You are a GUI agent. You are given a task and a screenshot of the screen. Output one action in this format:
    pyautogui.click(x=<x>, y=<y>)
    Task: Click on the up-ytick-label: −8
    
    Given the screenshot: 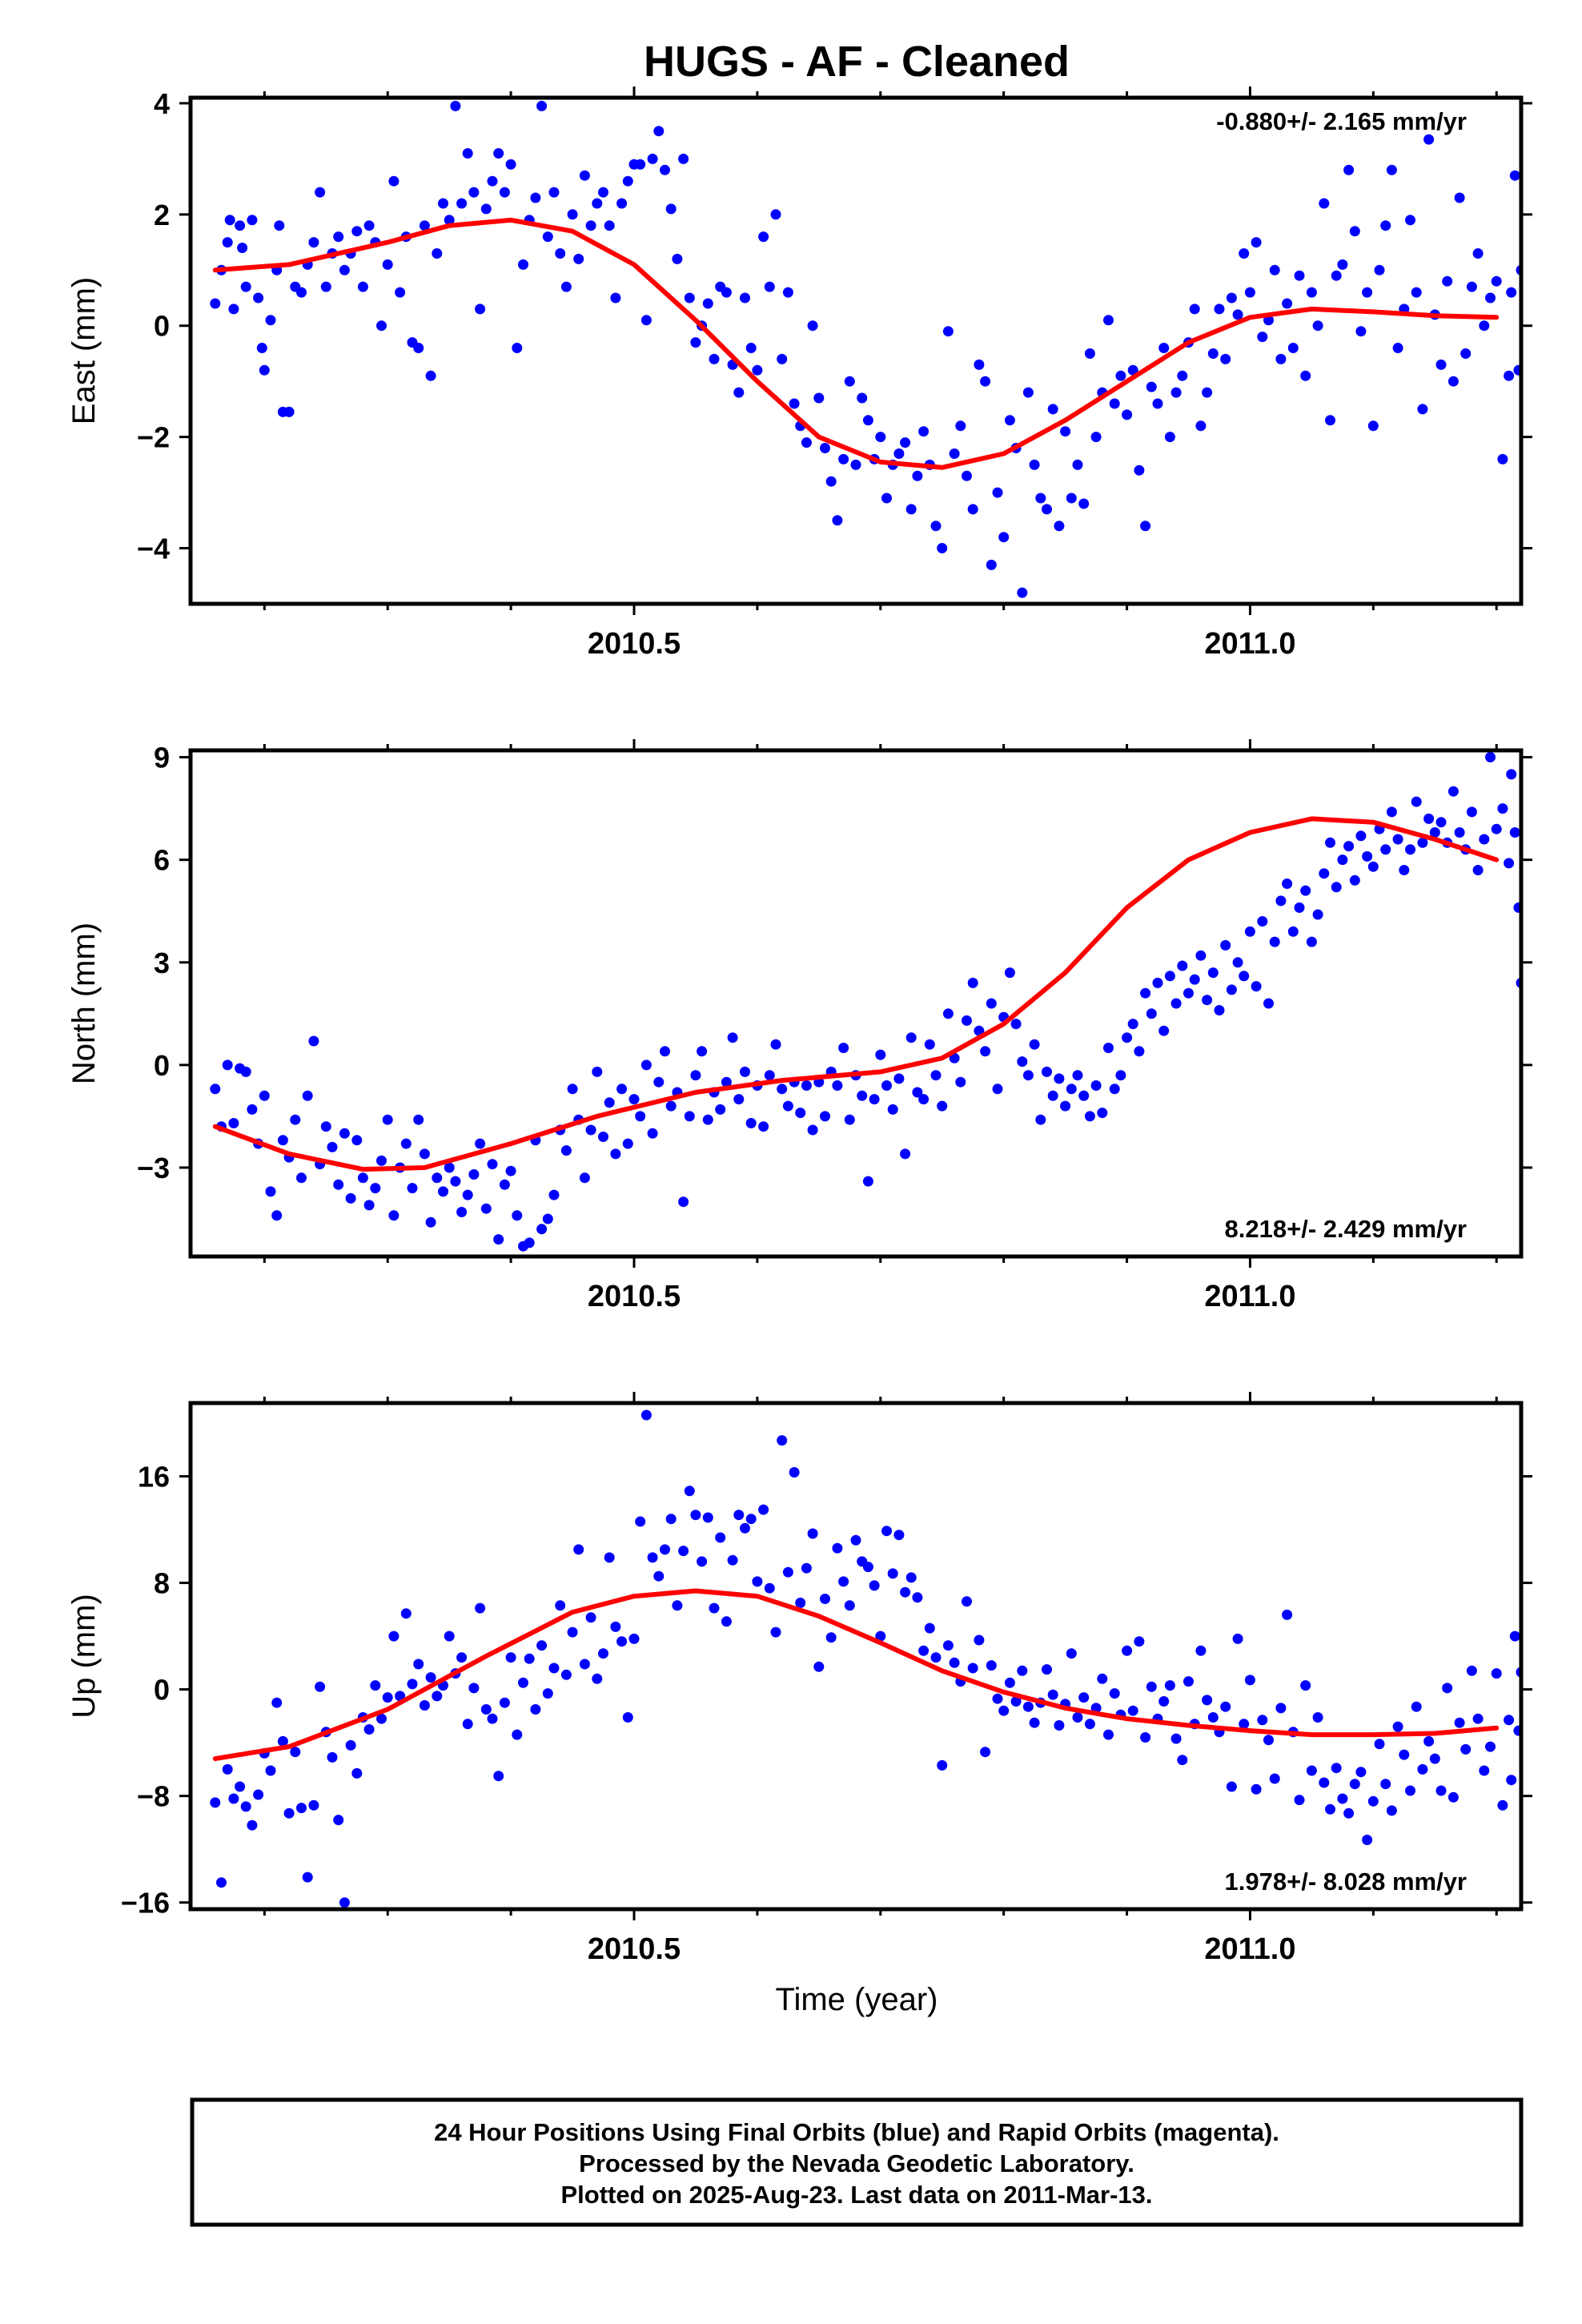 What is the action you would take?
    pyautogui.click(x=154, y=1796)
    